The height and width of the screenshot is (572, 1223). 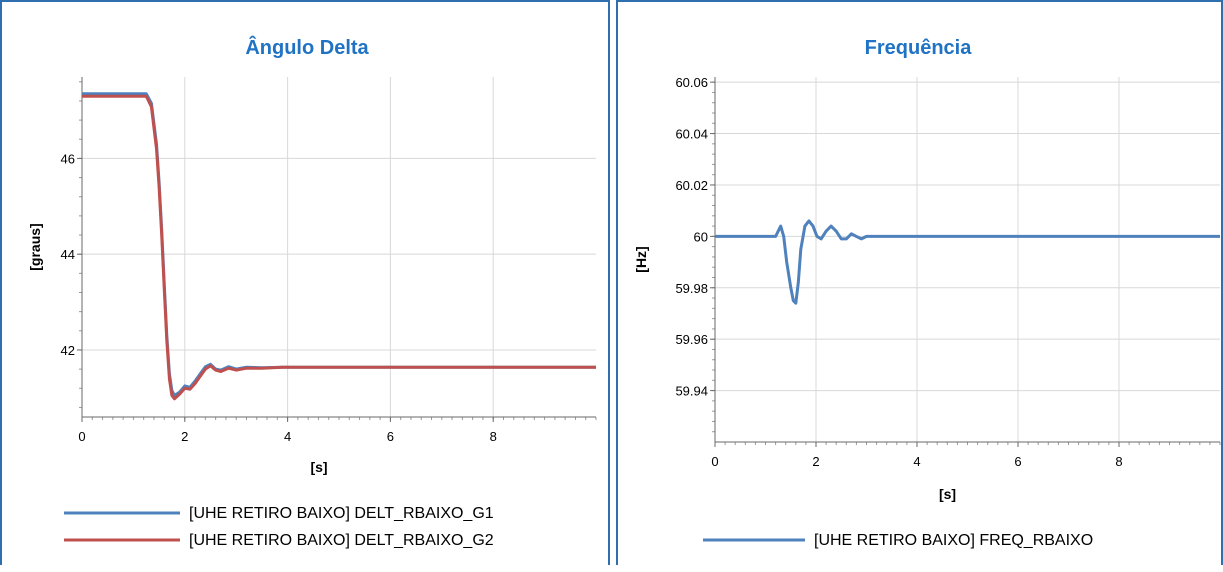 I want to click on y-tick-label: 60.02, so click(x=691, y=185).